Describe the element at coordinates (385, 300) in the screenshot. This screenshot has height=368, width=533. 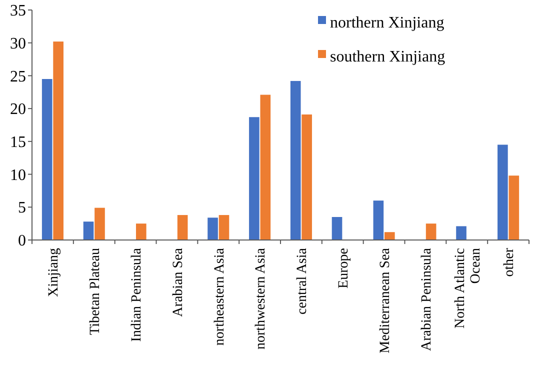
I see `x-tick-label: Mediterranean Sea` at that location.